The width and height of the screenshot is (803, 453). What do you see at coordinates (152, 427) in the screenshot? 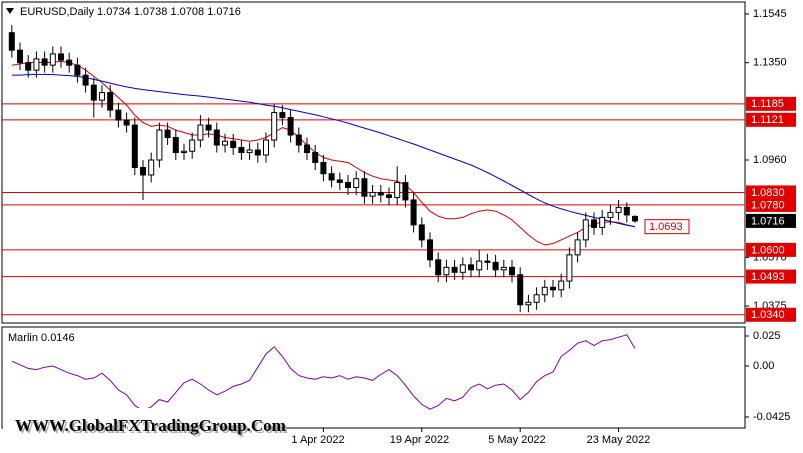
I see `watermark-shadow: WWW.GlobalFXTradingGroup.Com` at bounding box center [152, 427].